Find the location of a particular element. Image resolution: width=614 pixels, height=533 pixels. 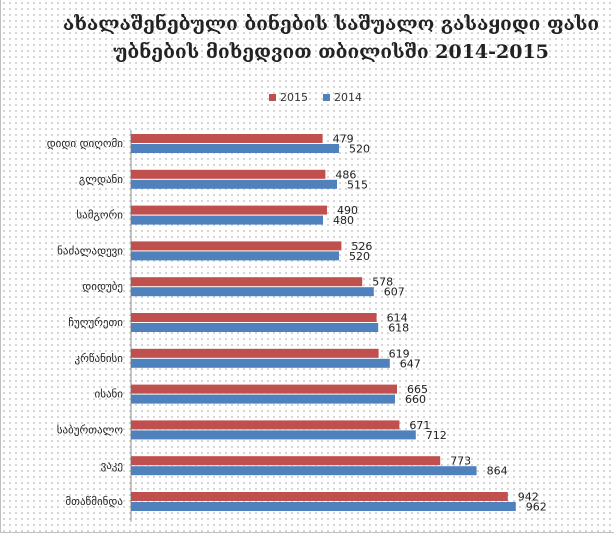

value-label-2015-cat-4: 578 is located at coordinates (382, 282).